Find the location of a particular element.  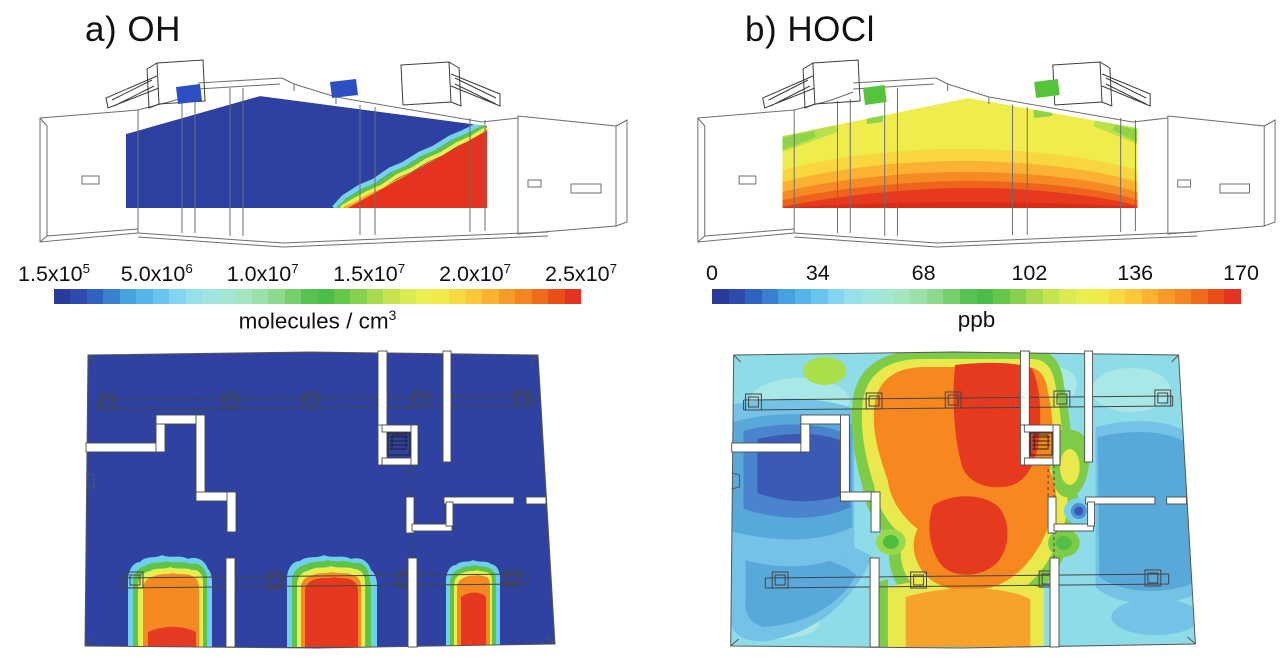

gradient-front-cyan-band is located at coordinates (408, 164).